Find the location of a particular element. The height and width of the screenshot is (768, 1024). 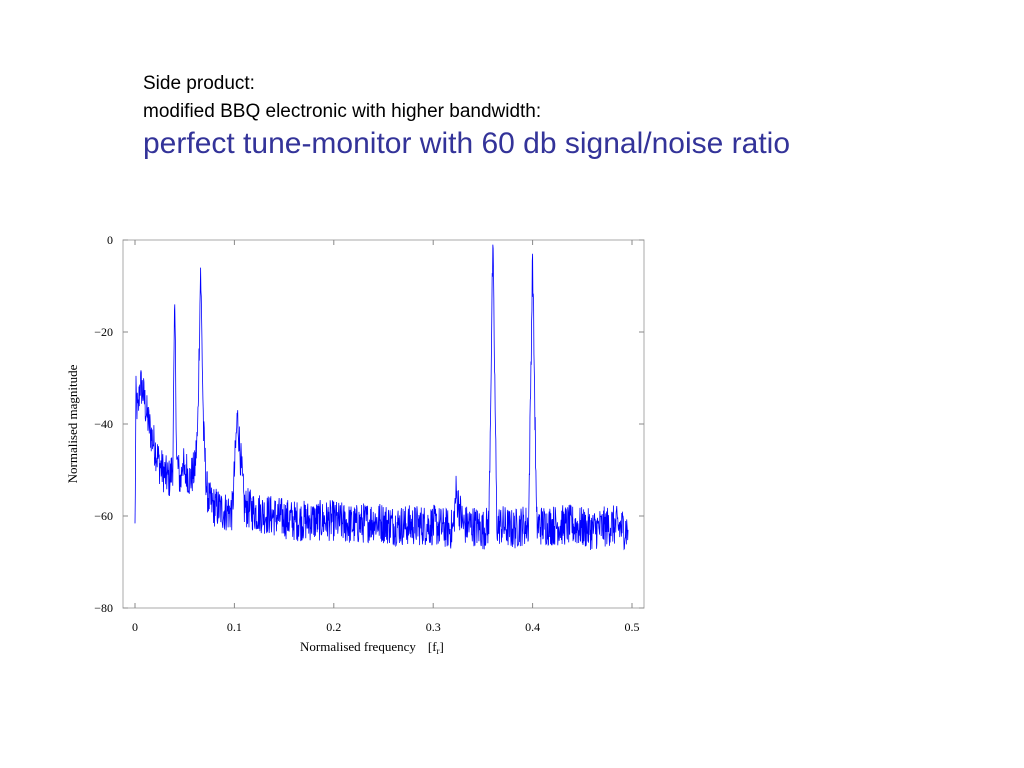

x-tick-label: 0 is located at coordinates (135, 627).